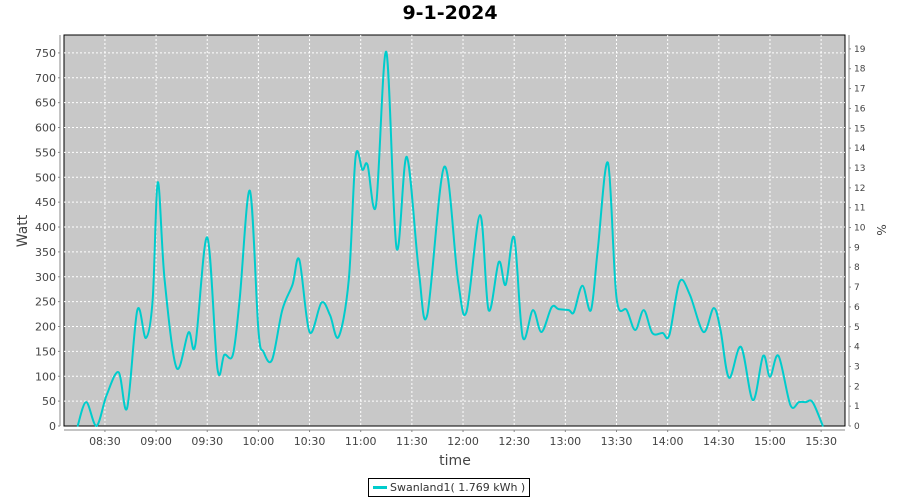 Image resolution: width=900 pixels, height=500 pixels. Describe the element at coordinates (207, 441) in the screenshot. I see `x-tick-label: 09:30` at that location.